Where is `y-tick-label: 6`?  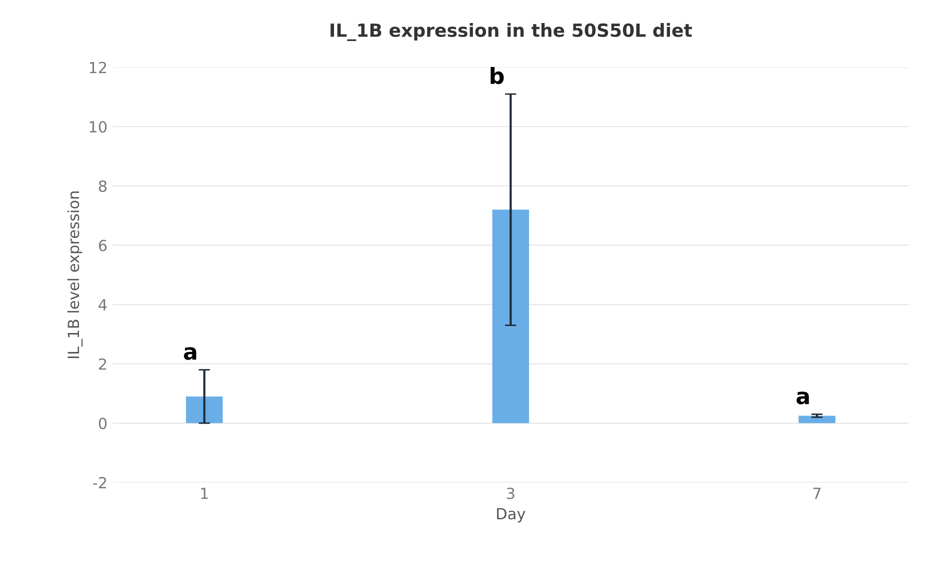
y-tick-label: 6 is located at coordinates (102, 246).